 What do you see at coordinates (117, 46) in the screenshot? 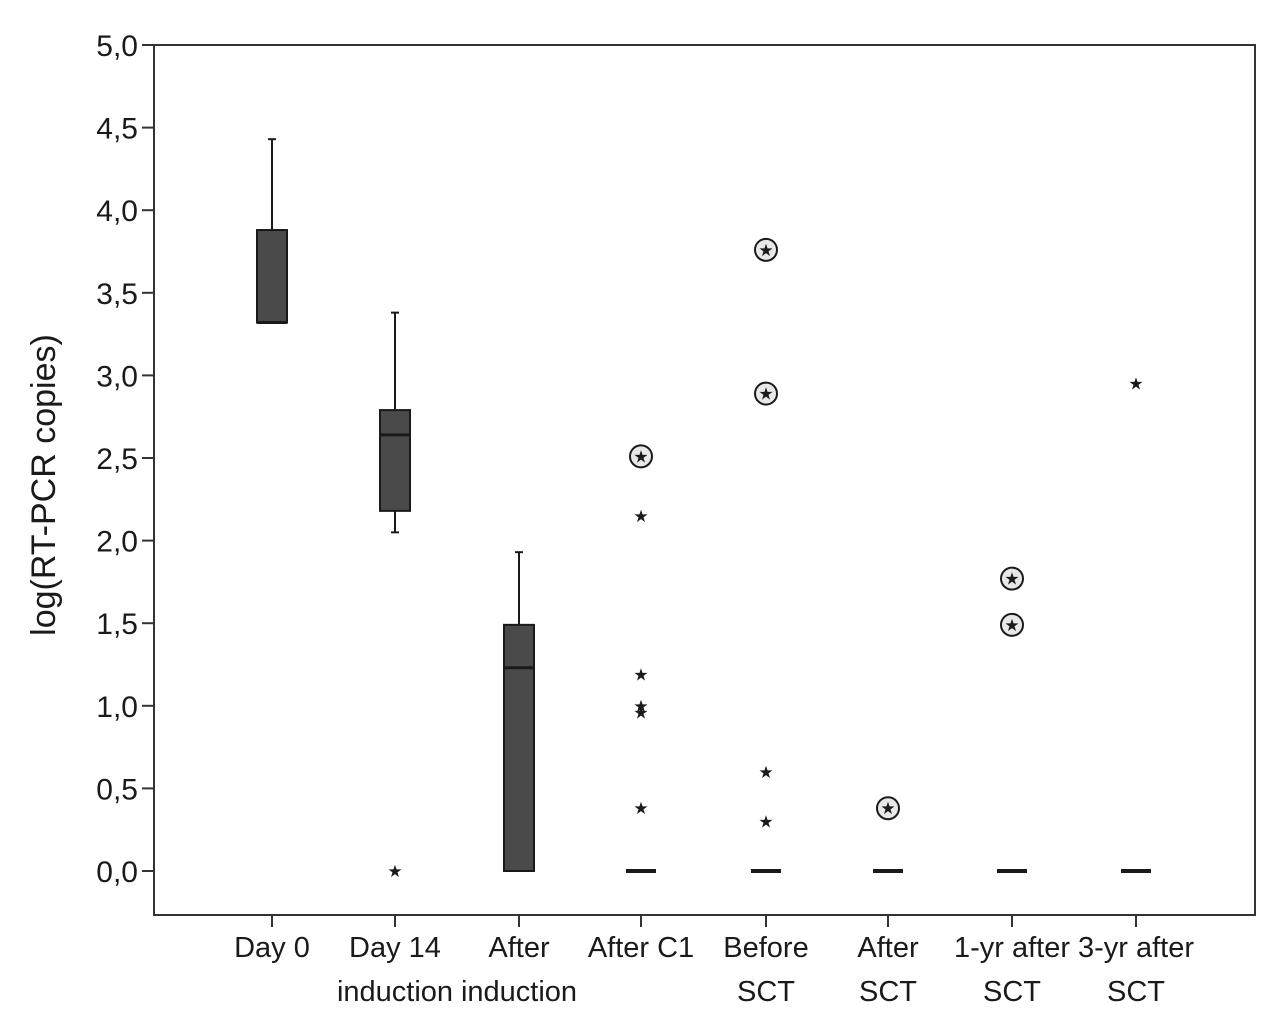
I see `y-tick-label: 5,0` at bounding box center [117, 46].